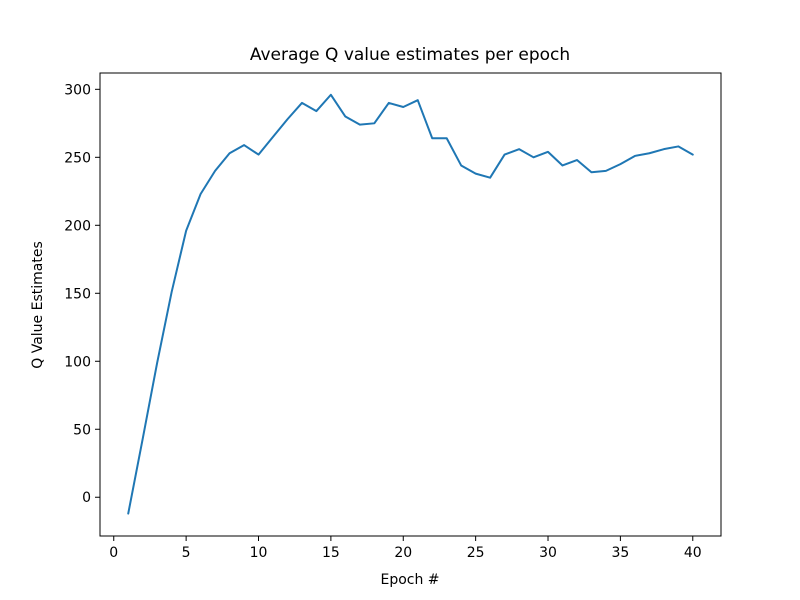 The width and height of the screenshot is (800, 600). Describe the element at coordinates (403, 553) in the screenshot. I see `x-tick-label: 20` at that location.